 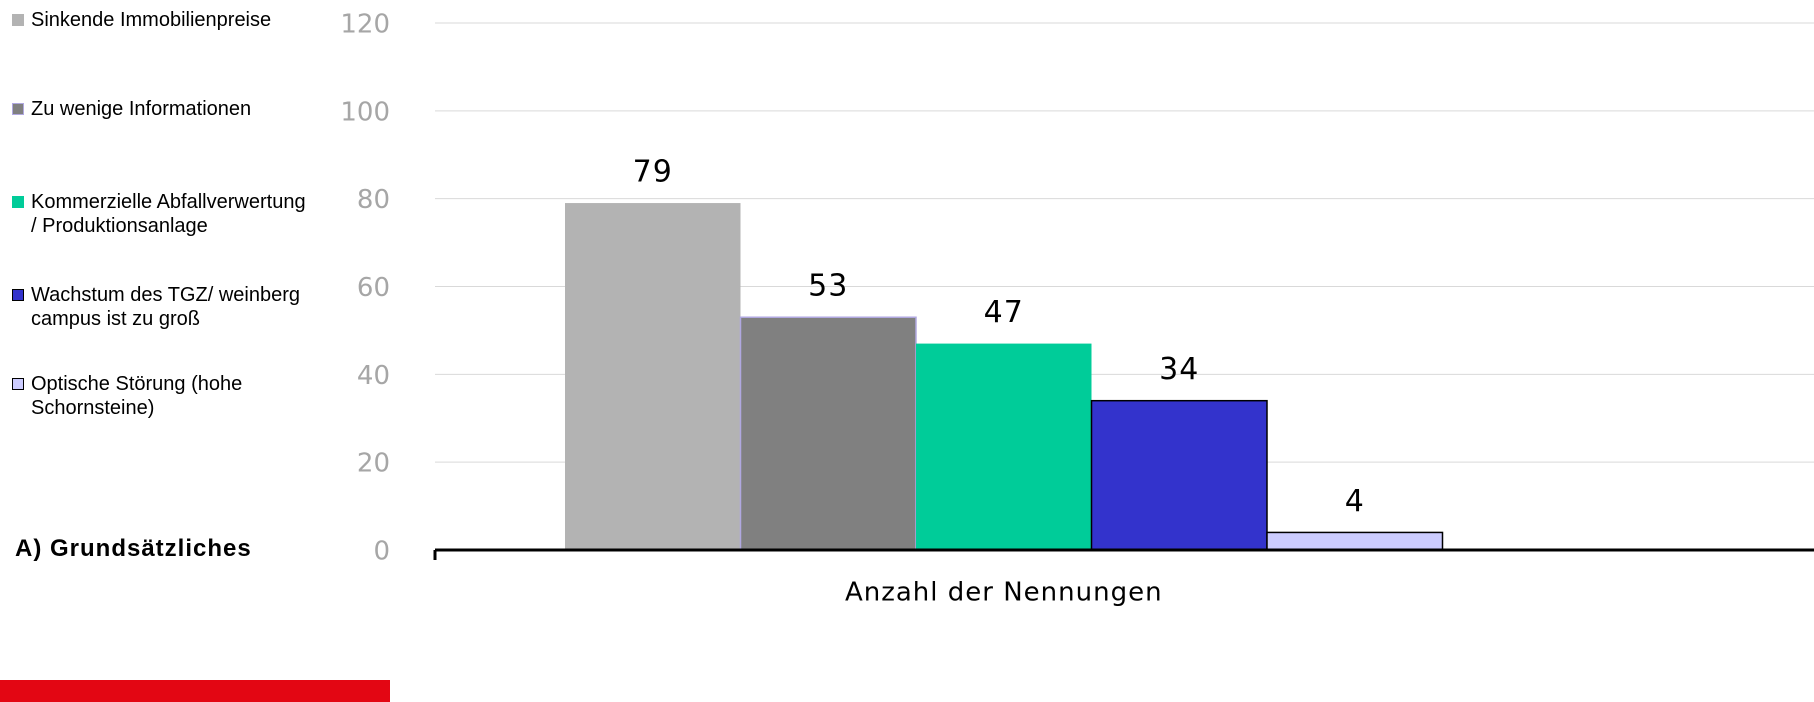 What do you see at coordinates (1004, 312) in the screenshot?
I see `data-label: 47` at bounding box center [1004, 312].